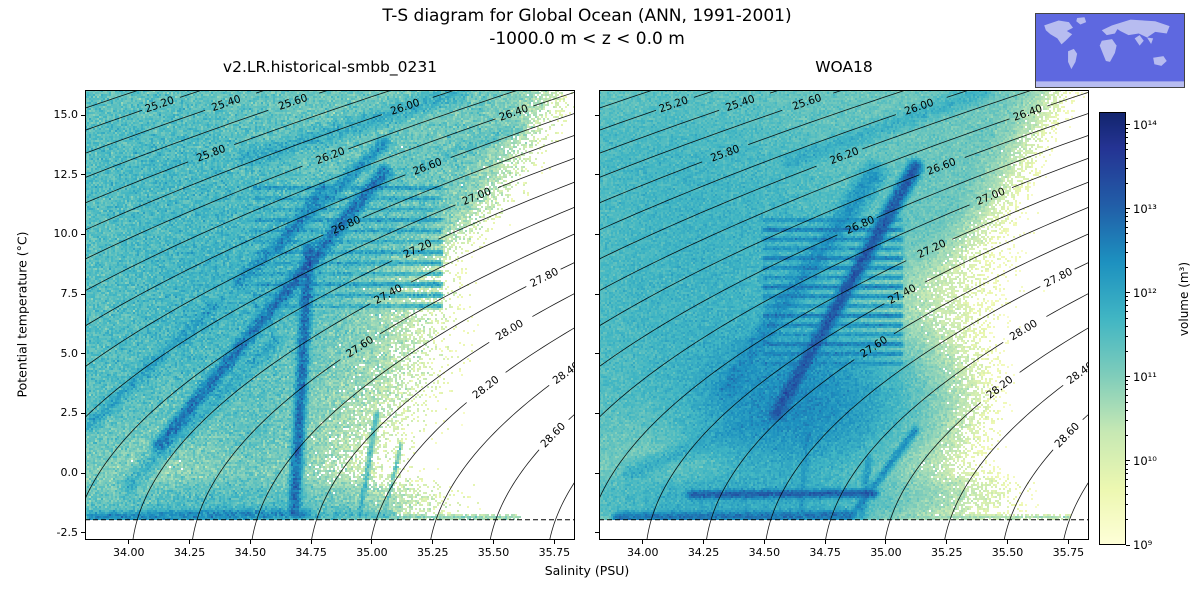 The height and width of the screenshot is (600, 1200). Describe the element at coordinates (1184, 299) in the screenshot. I see `colorbar-label: volume (m³)` at that location.